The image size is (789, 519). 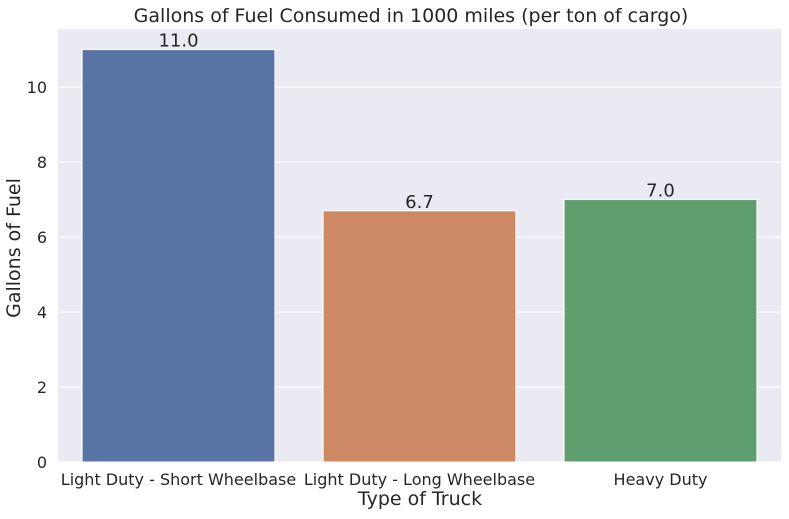 What do you see at coordinates (42, 387) in the screenshot?
I see `y-tick-label: 2` at bounding box center [42, 387].